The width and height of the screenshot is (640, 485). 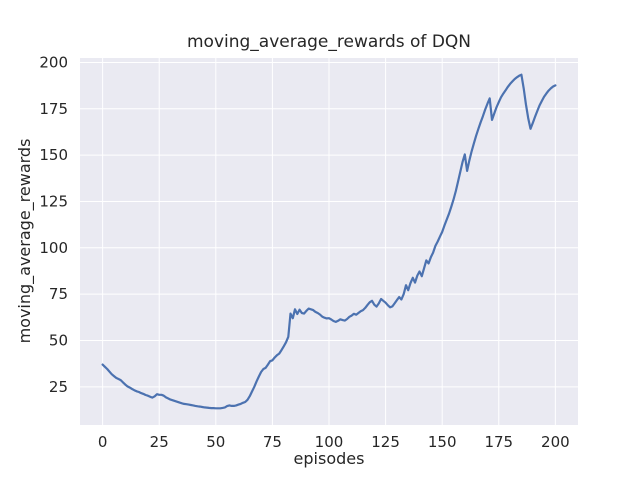 What do you see at coordinates (58, 340) in the screenshot?
I see `y-tick-label: 50` at bounding box center [58, 340].